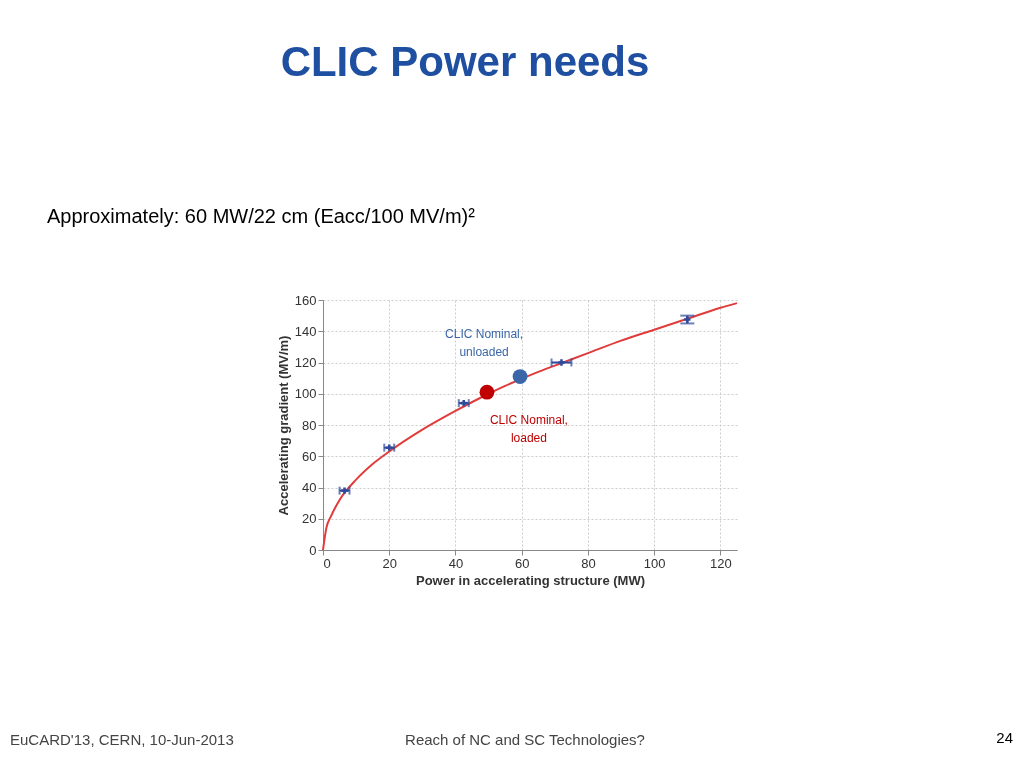 This screenshot has width=1024, height=768. Describe the element at coordinates (309, 456) in the screenshot. I see `y-tick-label: 60` at that location.